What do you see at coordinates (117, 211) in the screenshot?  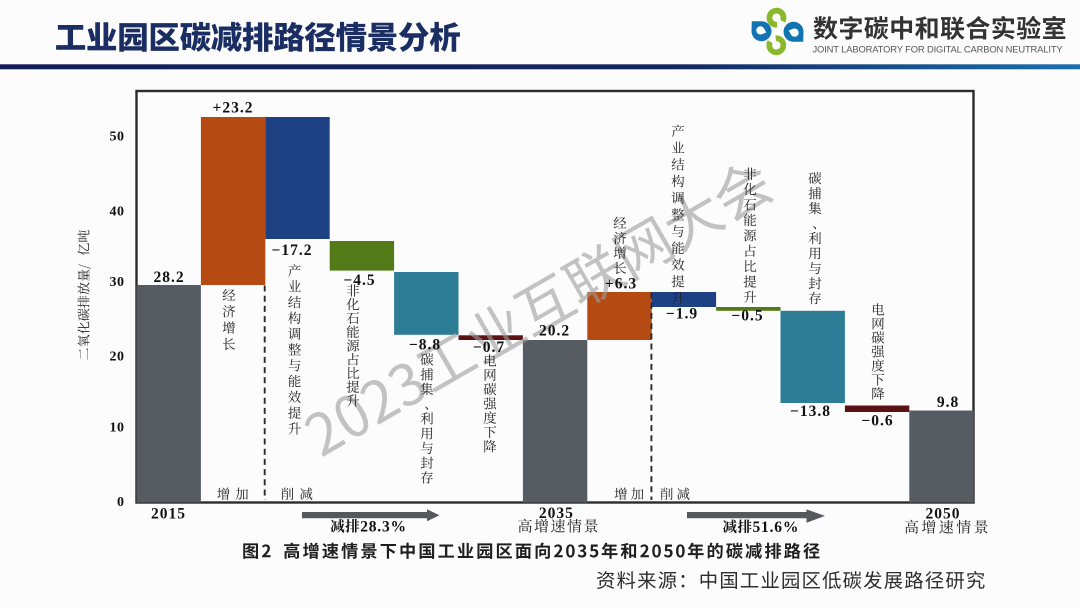 I see `svg-text: 40` at bounding box center [117, 211].